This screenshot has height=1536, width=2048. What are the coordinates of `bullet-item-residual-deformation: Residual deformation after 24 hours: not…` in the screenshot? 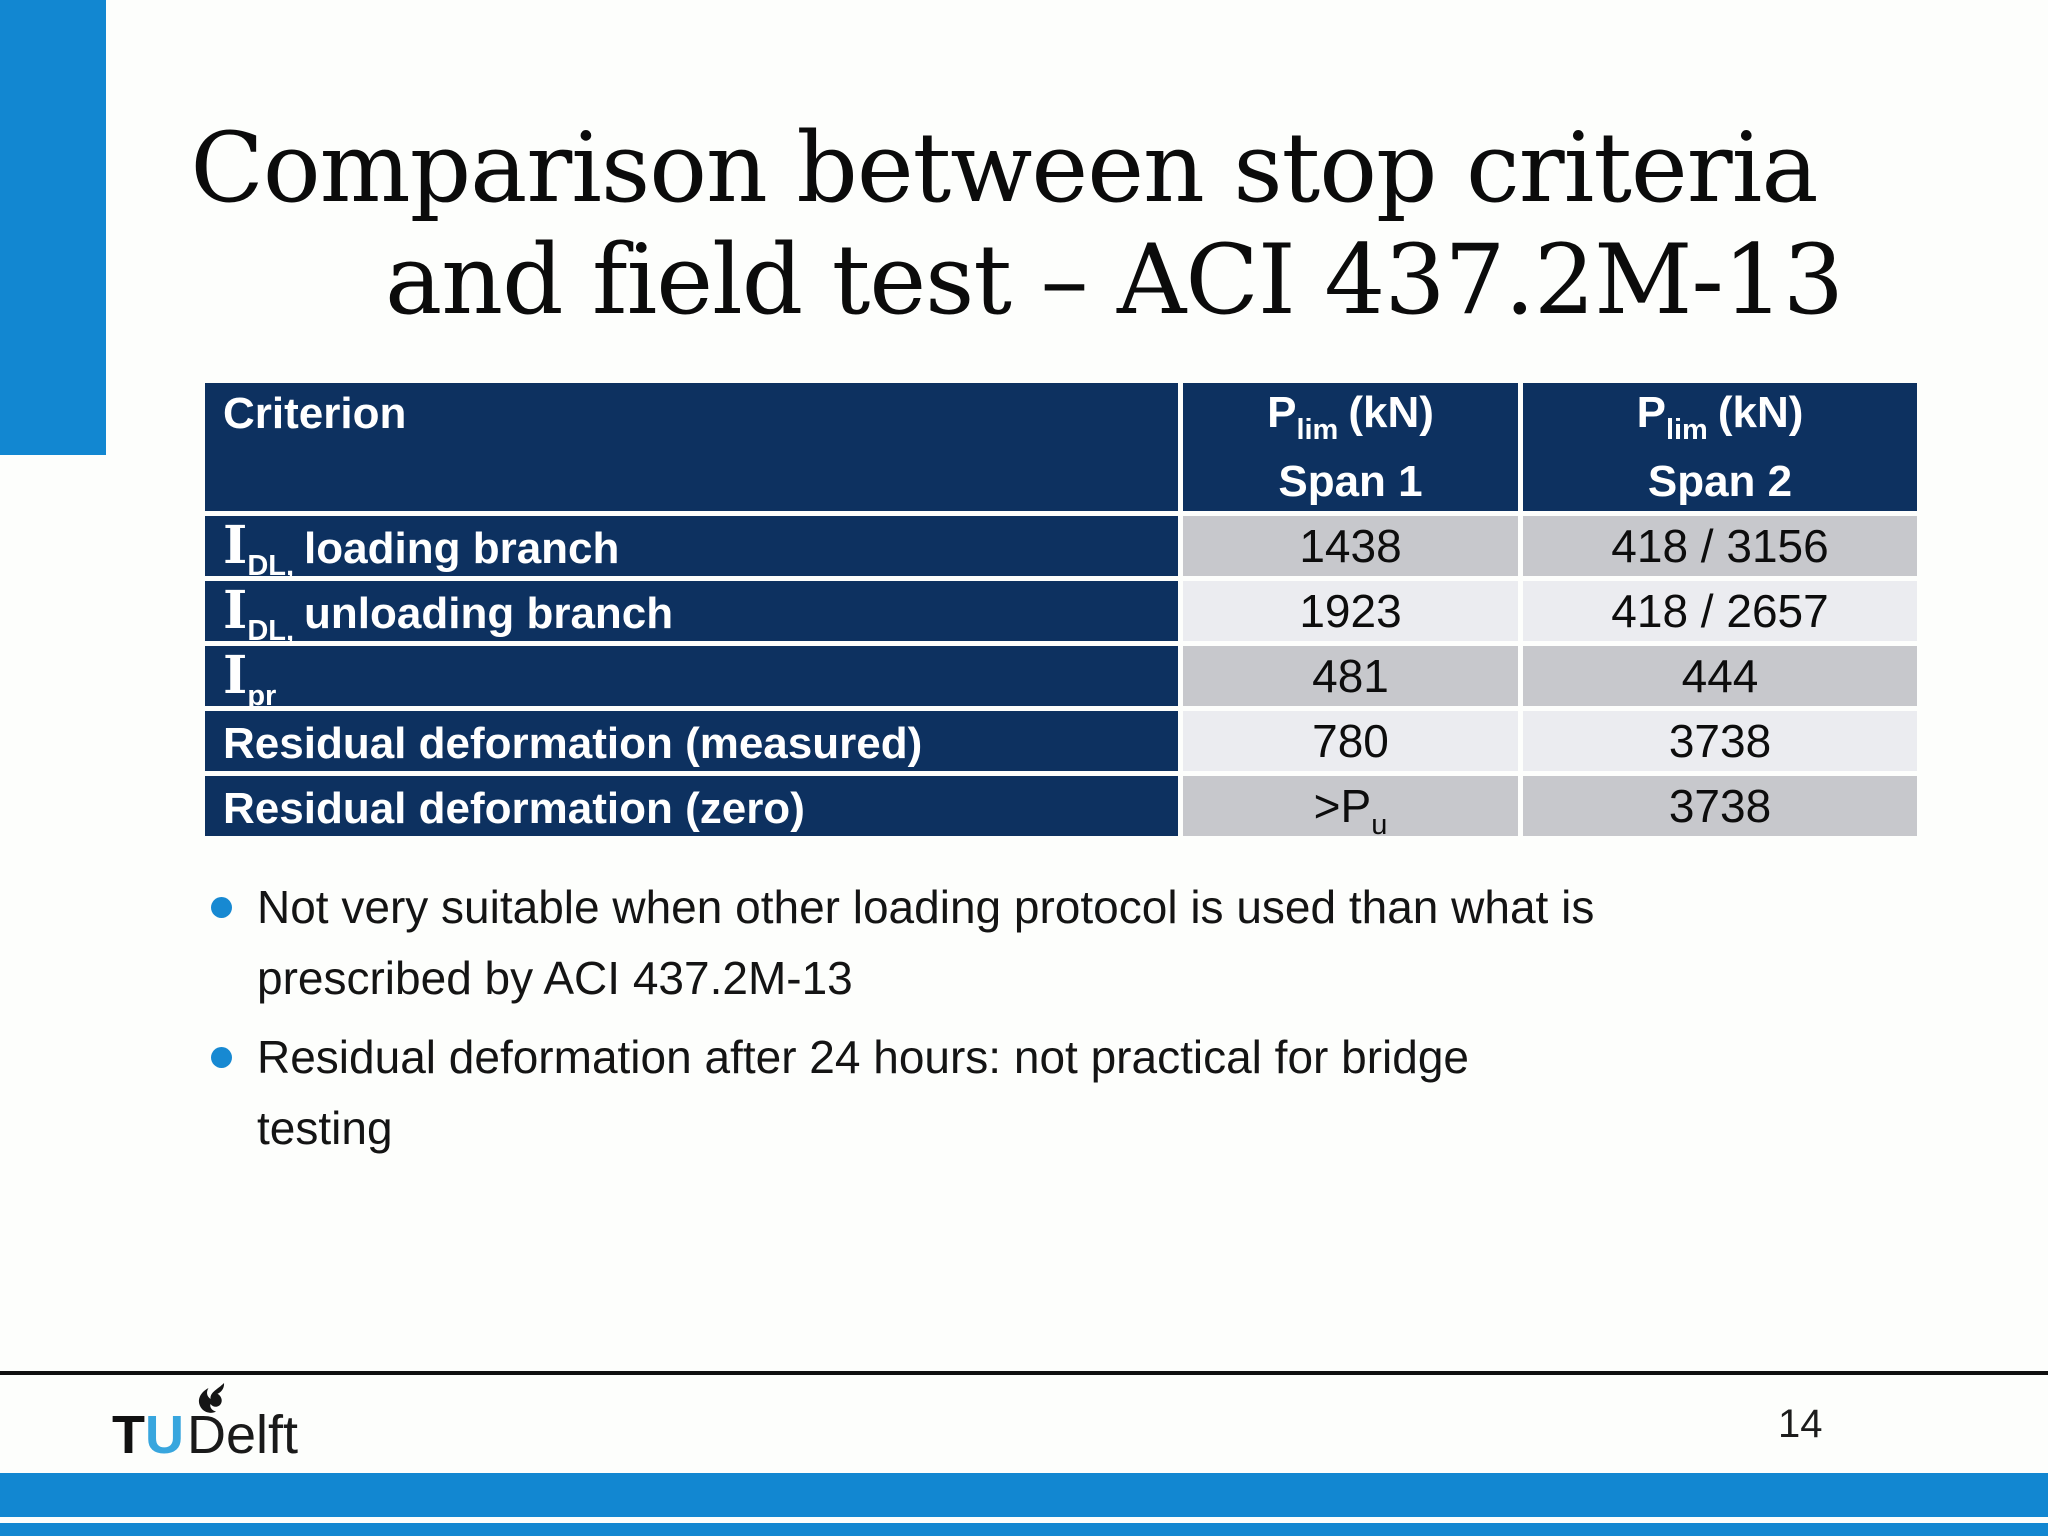 It's located at (1080, 1093).